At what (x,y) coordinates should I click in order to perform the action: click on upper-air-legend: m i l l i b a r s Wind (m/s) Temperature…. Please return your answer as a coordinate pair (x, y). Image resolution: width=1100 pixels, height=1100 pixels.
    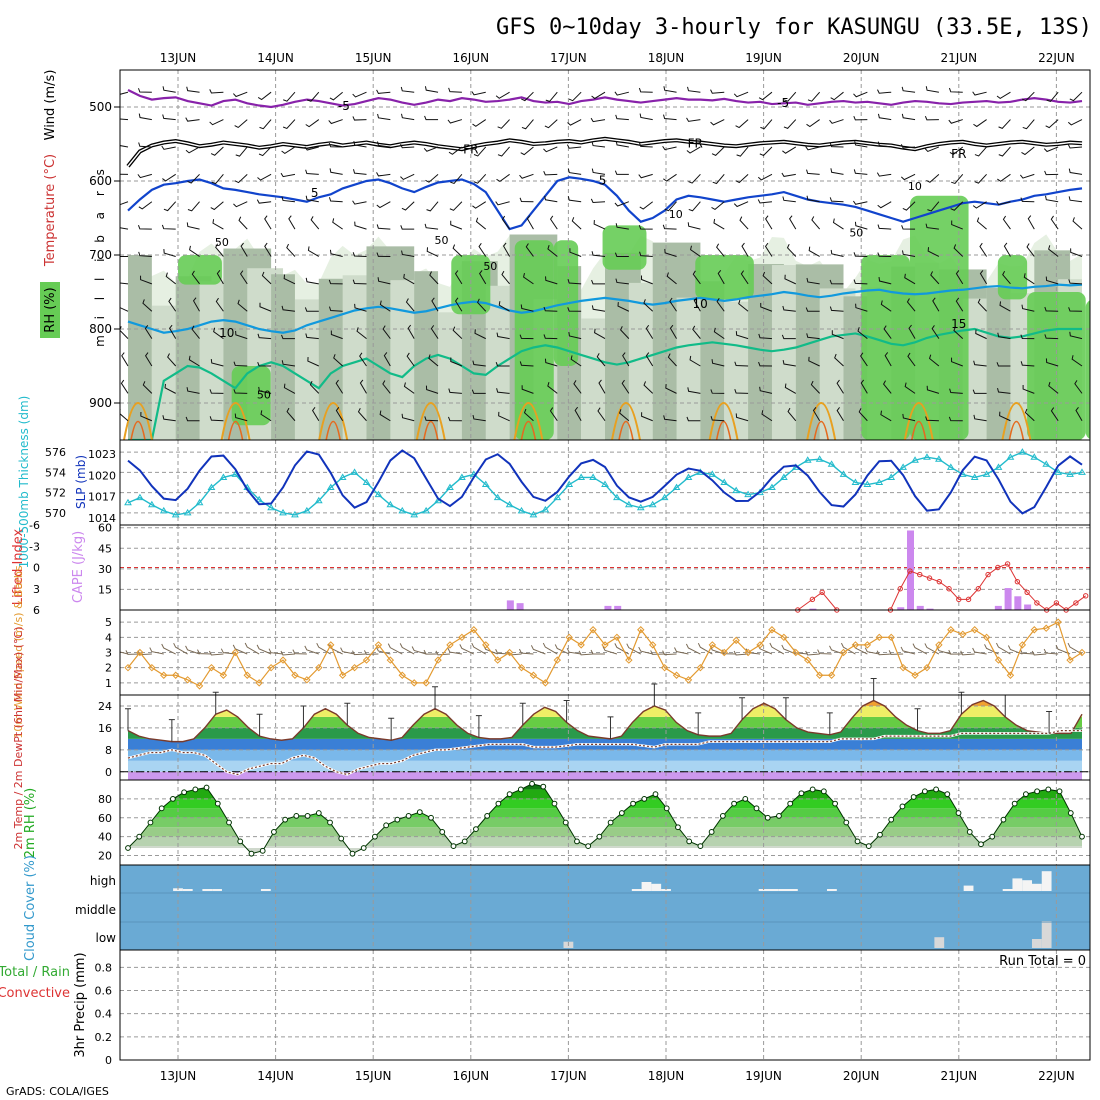
    Looking at the image, I should click on (73, 208).